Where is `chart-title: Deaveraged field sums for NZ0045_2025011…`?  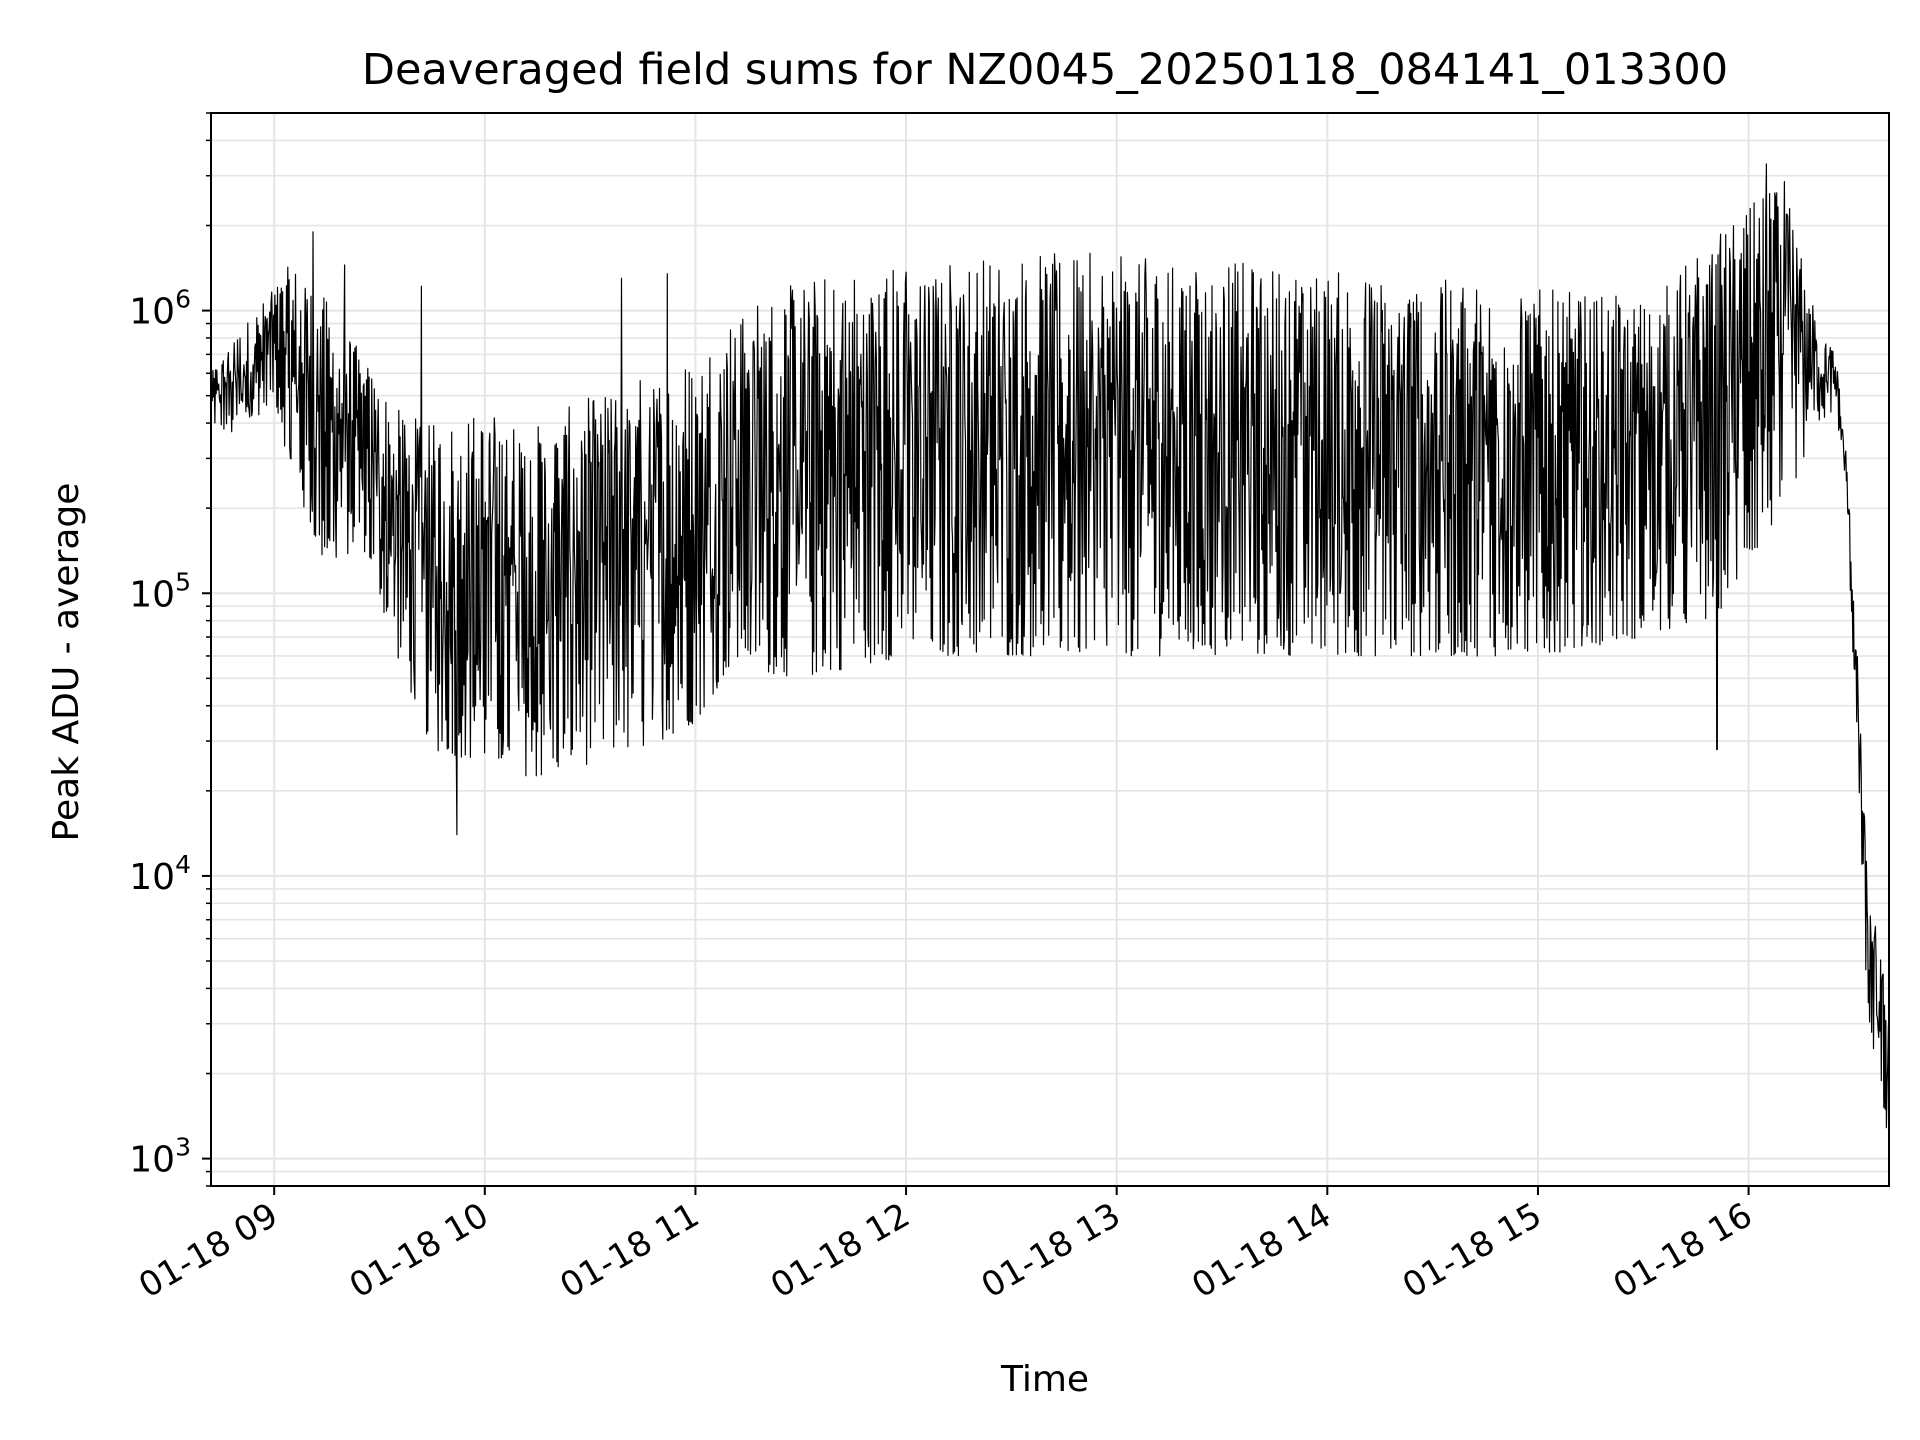 chart-title: Deaveraged field sums for NZ0045_2025011… is located at coordinates (1045, 70).